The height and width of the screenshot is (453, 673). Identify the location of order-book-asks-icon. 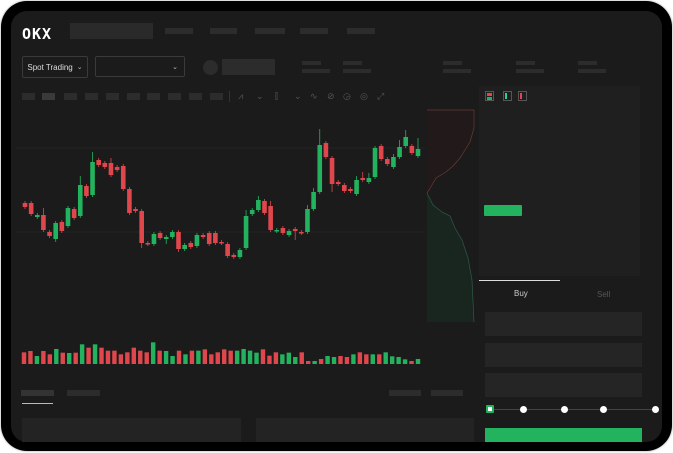
(522, 96).